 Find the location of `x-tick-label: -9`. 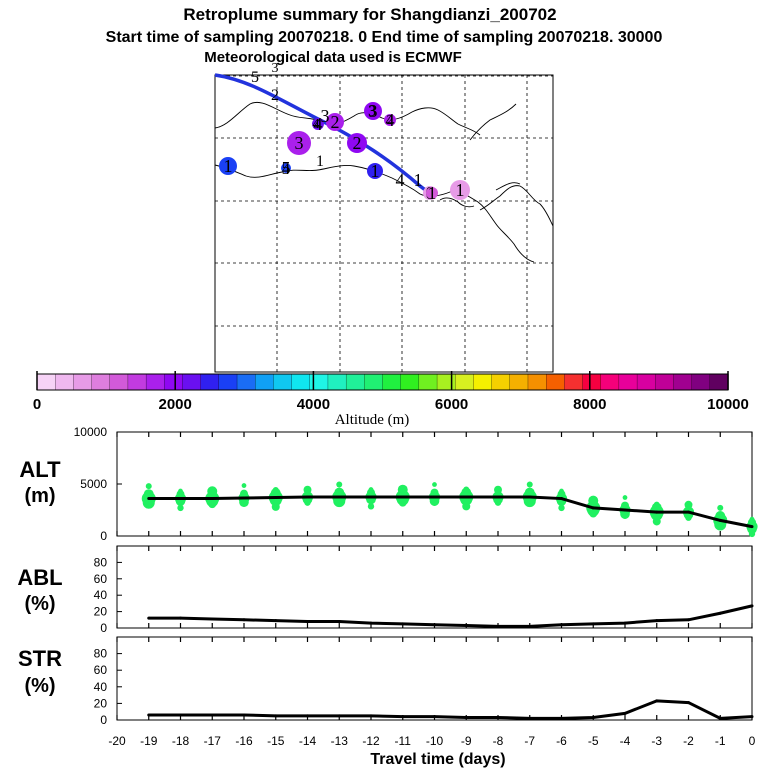

x-tick-label: -9 is located at coordinates (466, 741).